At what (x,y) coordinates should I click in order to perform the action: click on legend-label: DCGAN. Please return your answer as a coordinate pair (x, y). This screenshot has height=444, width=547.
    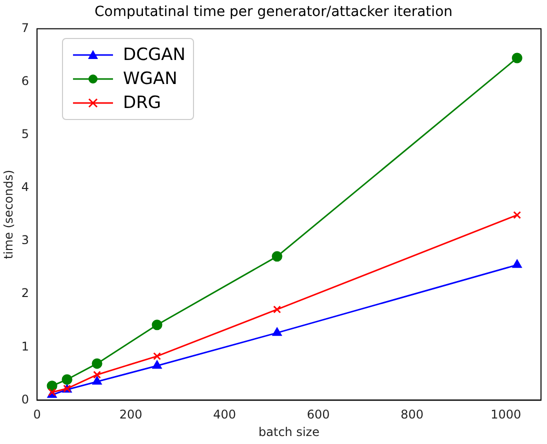
    Looking at the image, I should click on (154, 55).